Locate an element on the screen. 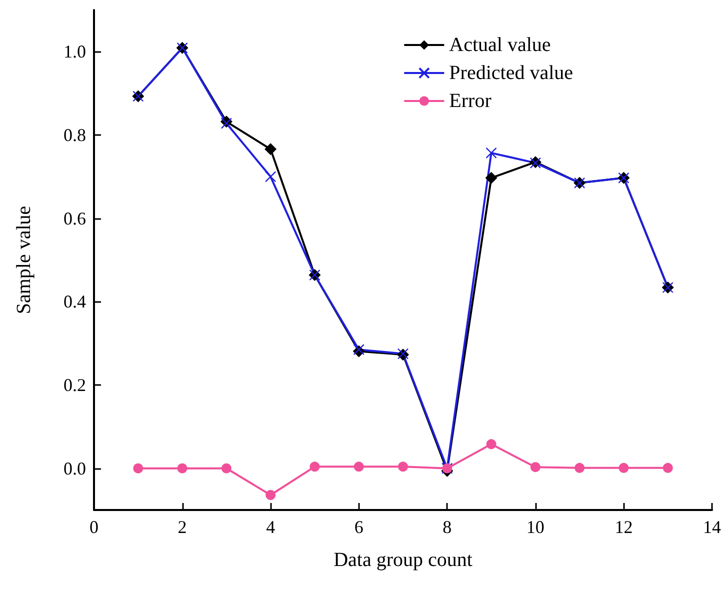 The width and height of the screenshot is (728, 596). y-tick-label: 0.4 is located at coordinates (75, 302).